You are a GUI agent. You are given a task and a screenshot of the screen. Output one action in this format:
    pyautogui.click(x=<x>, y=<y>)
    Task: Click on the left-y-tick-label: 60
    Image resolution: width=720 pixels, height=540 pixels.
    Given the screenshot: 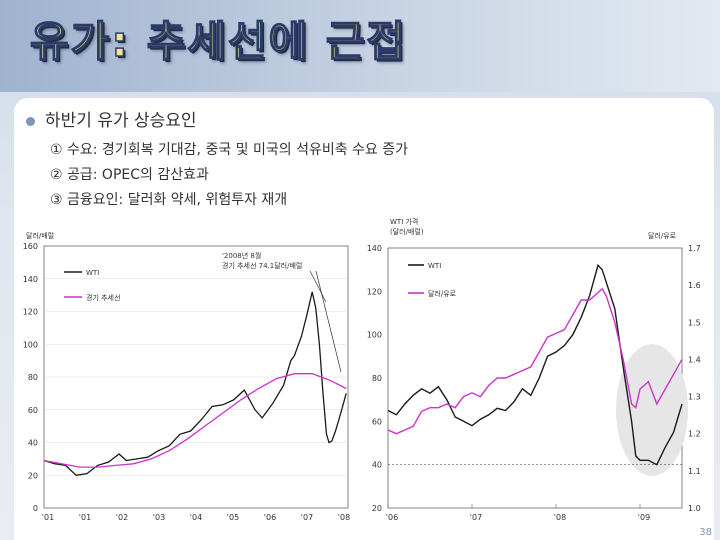 What is the action you would take?
    pyautogui.click(x=33, y=410)
    